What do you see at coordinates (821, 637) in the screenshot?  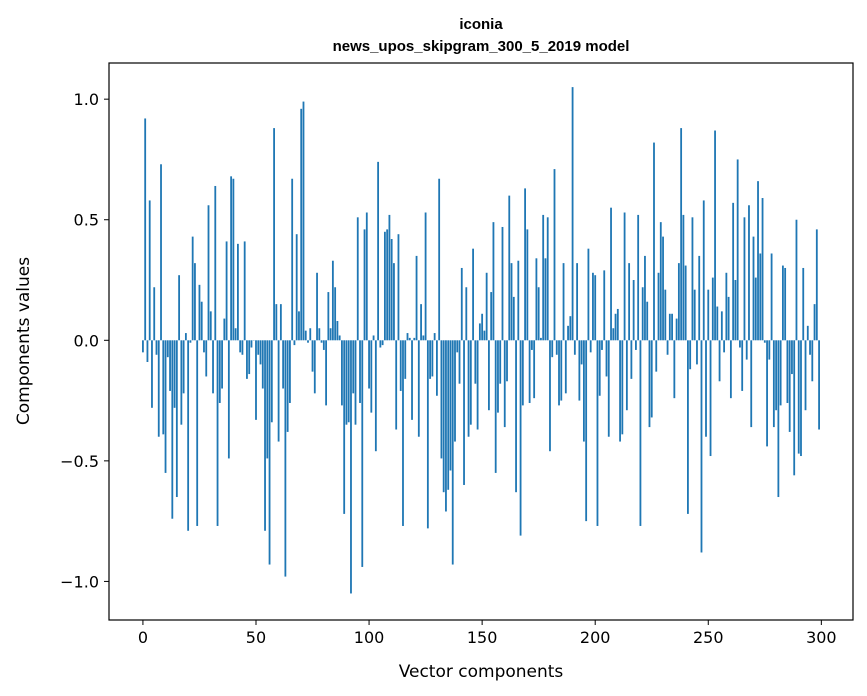 I see `x-tick-label-6: 300` at bounding box center [821, 637].